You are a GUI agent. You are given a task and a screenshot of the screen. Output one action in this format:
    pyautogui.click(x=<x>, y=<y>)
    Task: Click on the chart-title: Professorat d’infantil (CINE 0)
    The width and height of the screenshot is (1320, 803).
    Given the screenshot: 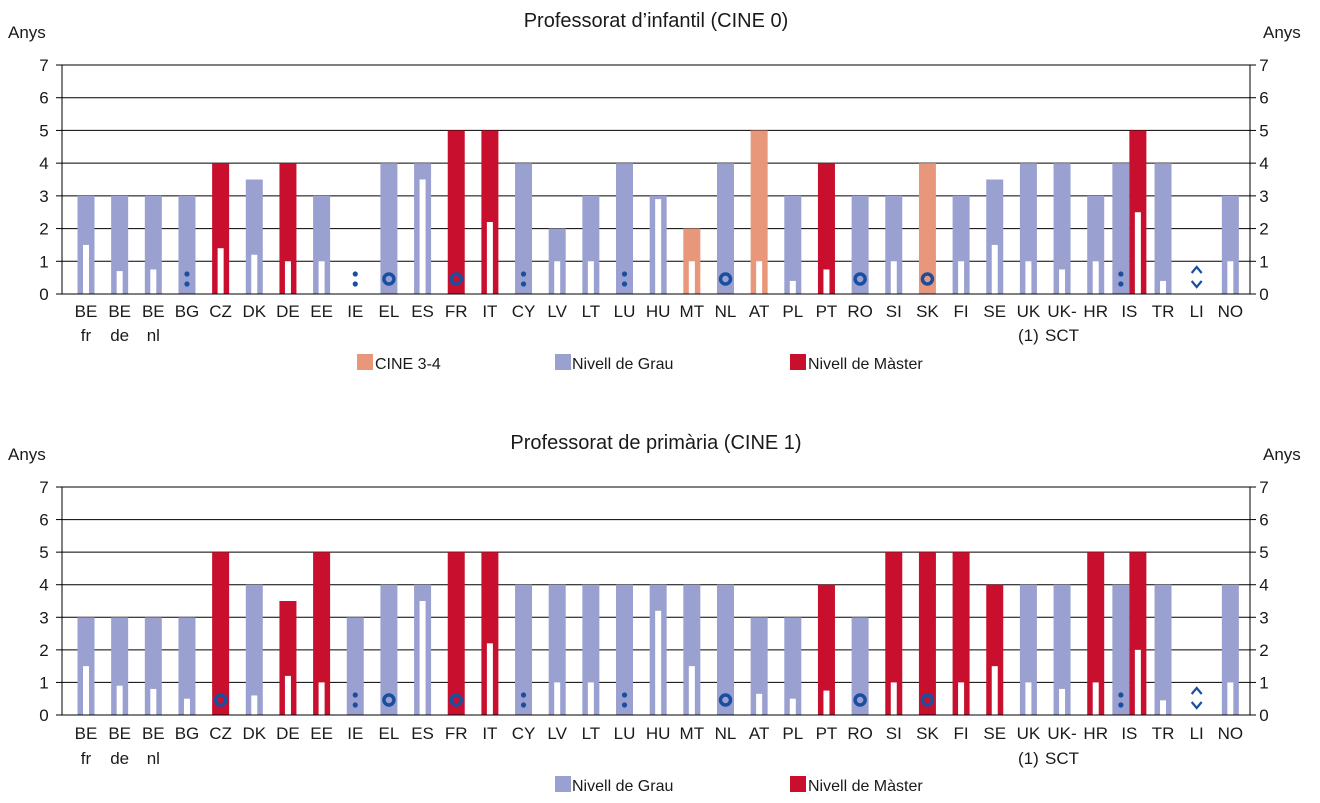 What is the action you would take?
    pyautogui.click(x=656, y=21)
    